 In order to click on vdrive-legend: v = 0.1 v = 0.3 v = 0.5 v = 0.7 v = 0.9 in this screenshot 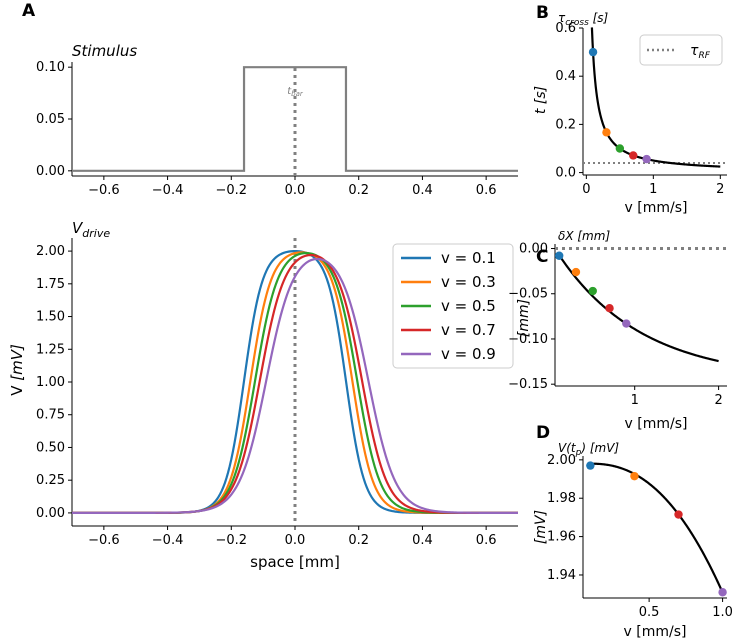, I will do `click(453, 306)`.